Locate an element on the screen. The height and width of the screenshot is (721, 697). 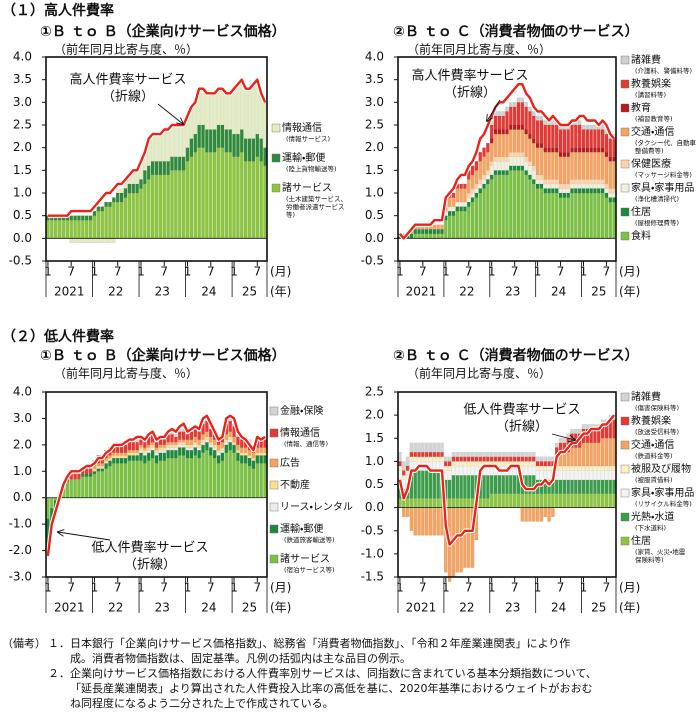
y-tick-label: 1.5 is located at coordinates (22, 170).